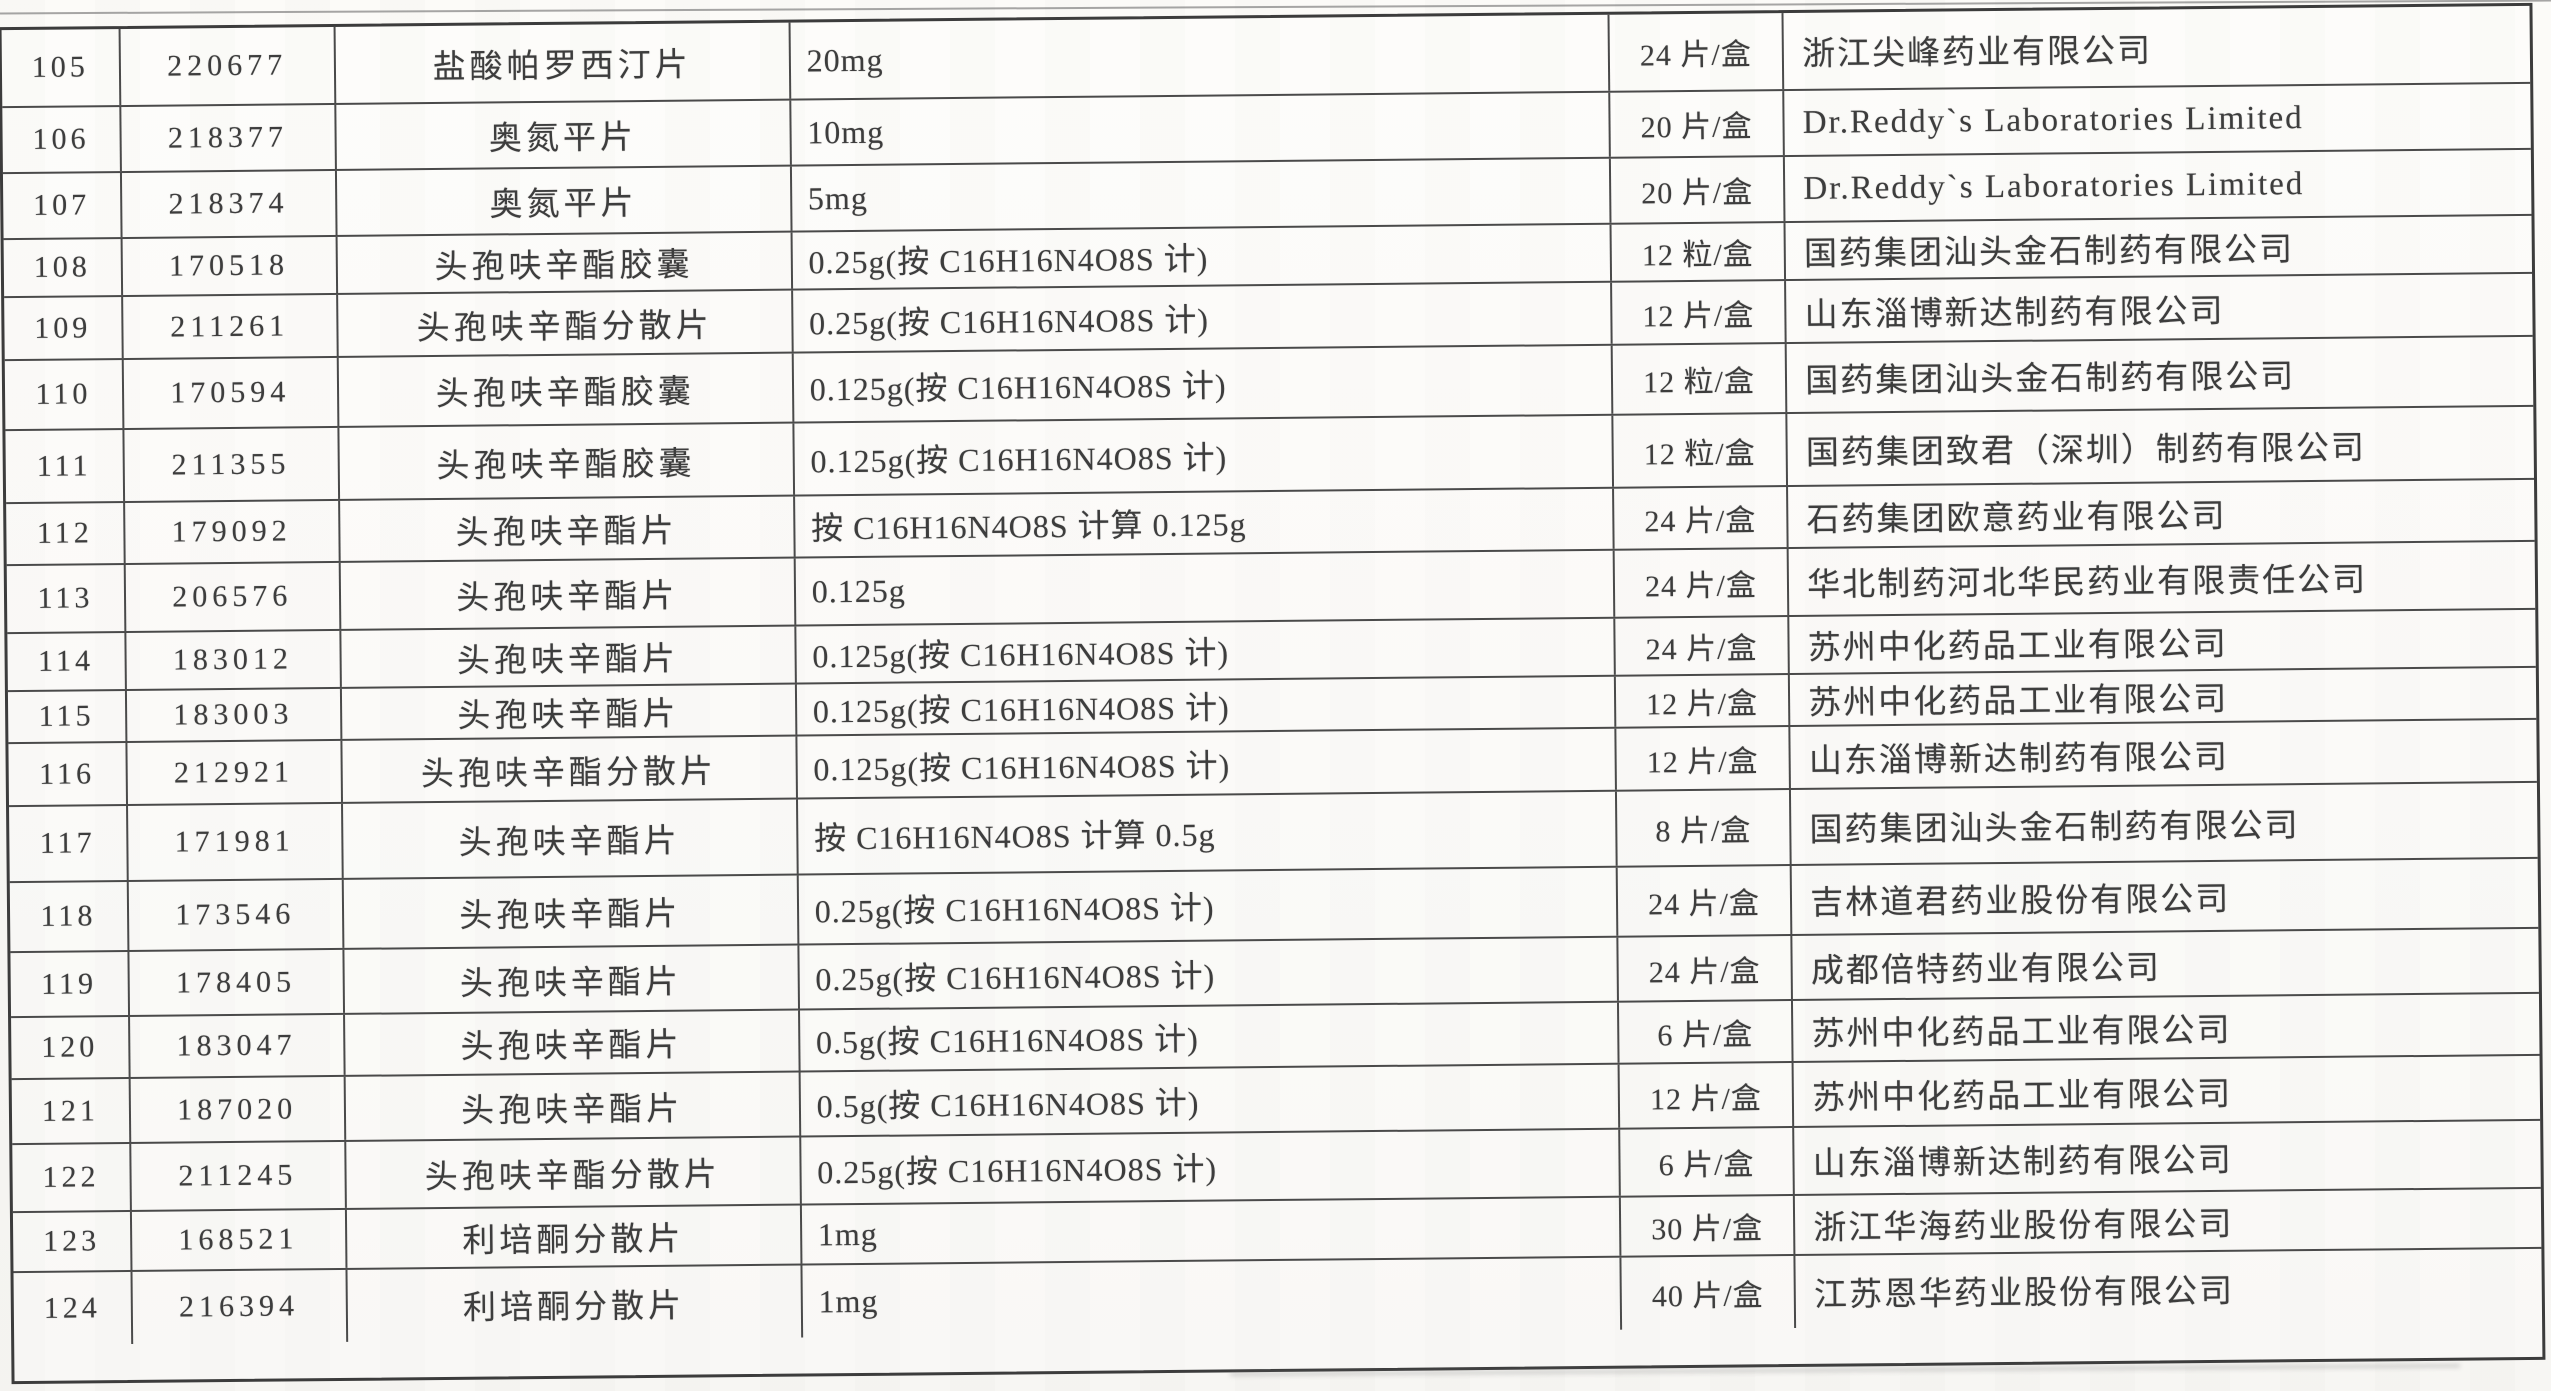 Image resolution: width=2551 pixels, height=1391 pixels. I want to click on seq-cell: 120, so click(71, 1047).